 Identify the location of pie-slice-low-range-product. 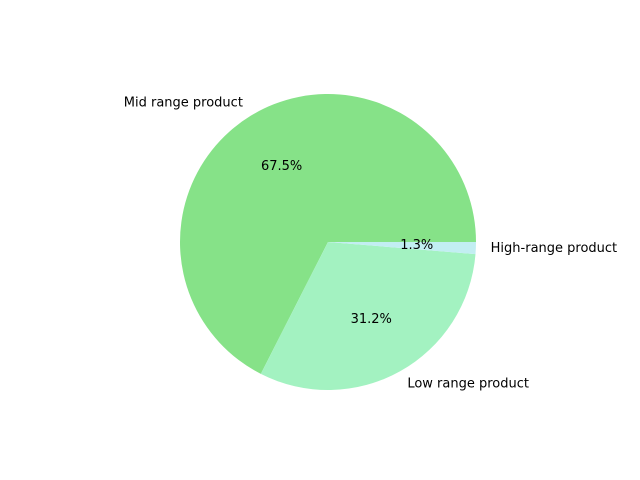
(368, 316).